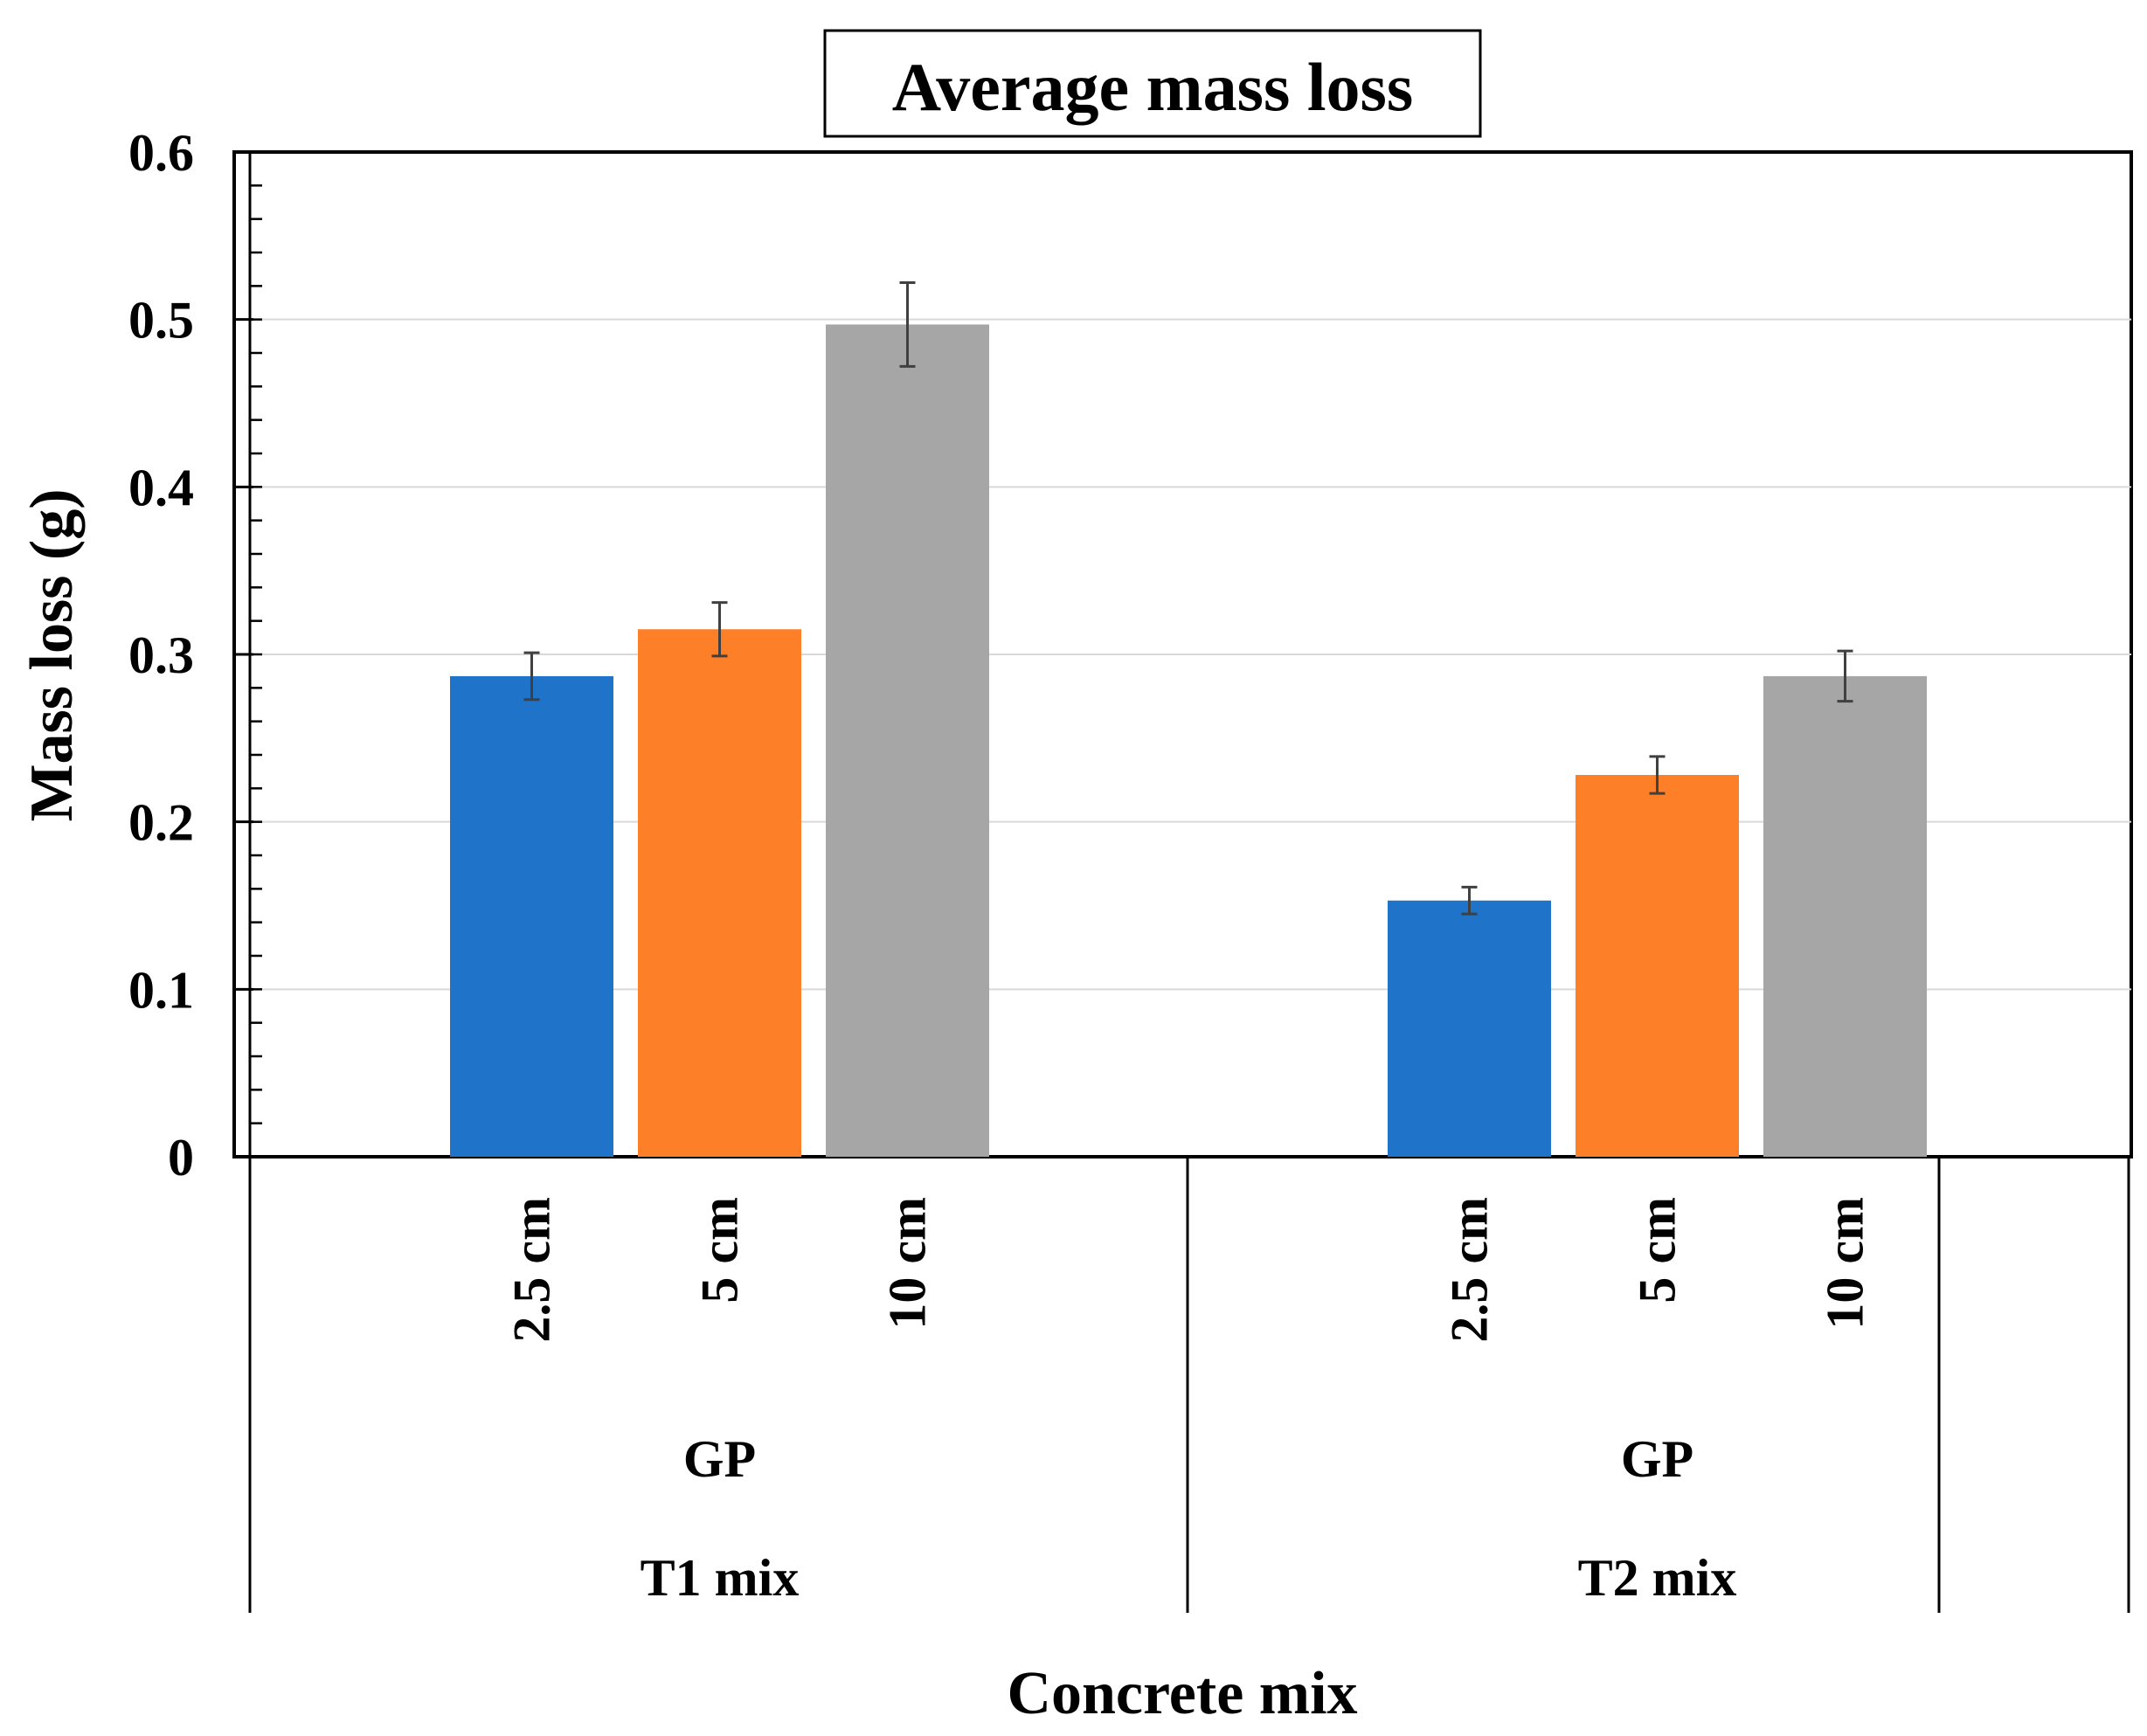  What do you see at coordinates (248, 654) in the screenshot?
I see `minor-ticks` at bounding box center [248, 654].